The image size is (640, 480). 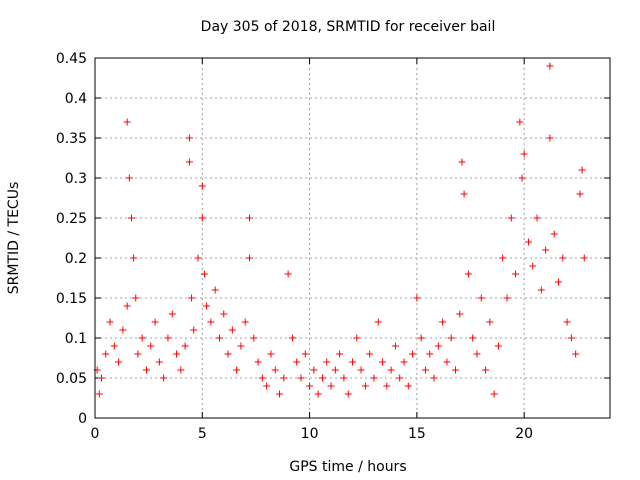 I want to click on y-tick-label: 0.45, so click(x=71, y=59).